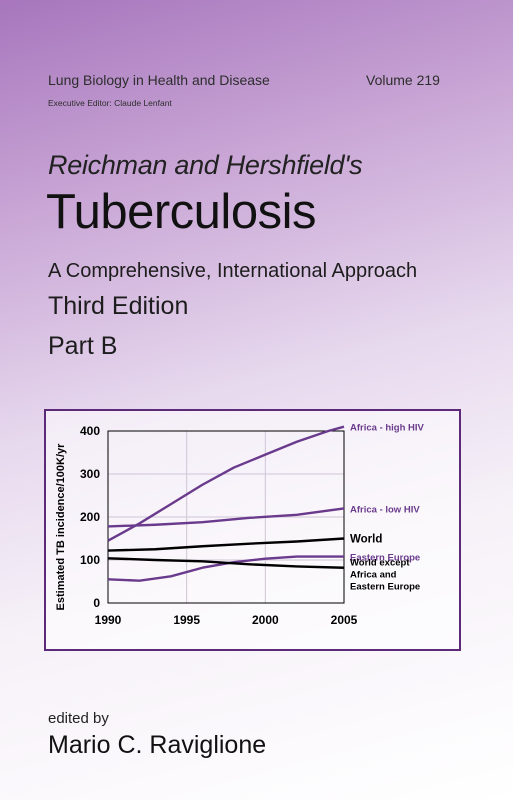 This screenshot has height=800, width=513. I want to click on y-tick-label: 0, so click(96, 603).